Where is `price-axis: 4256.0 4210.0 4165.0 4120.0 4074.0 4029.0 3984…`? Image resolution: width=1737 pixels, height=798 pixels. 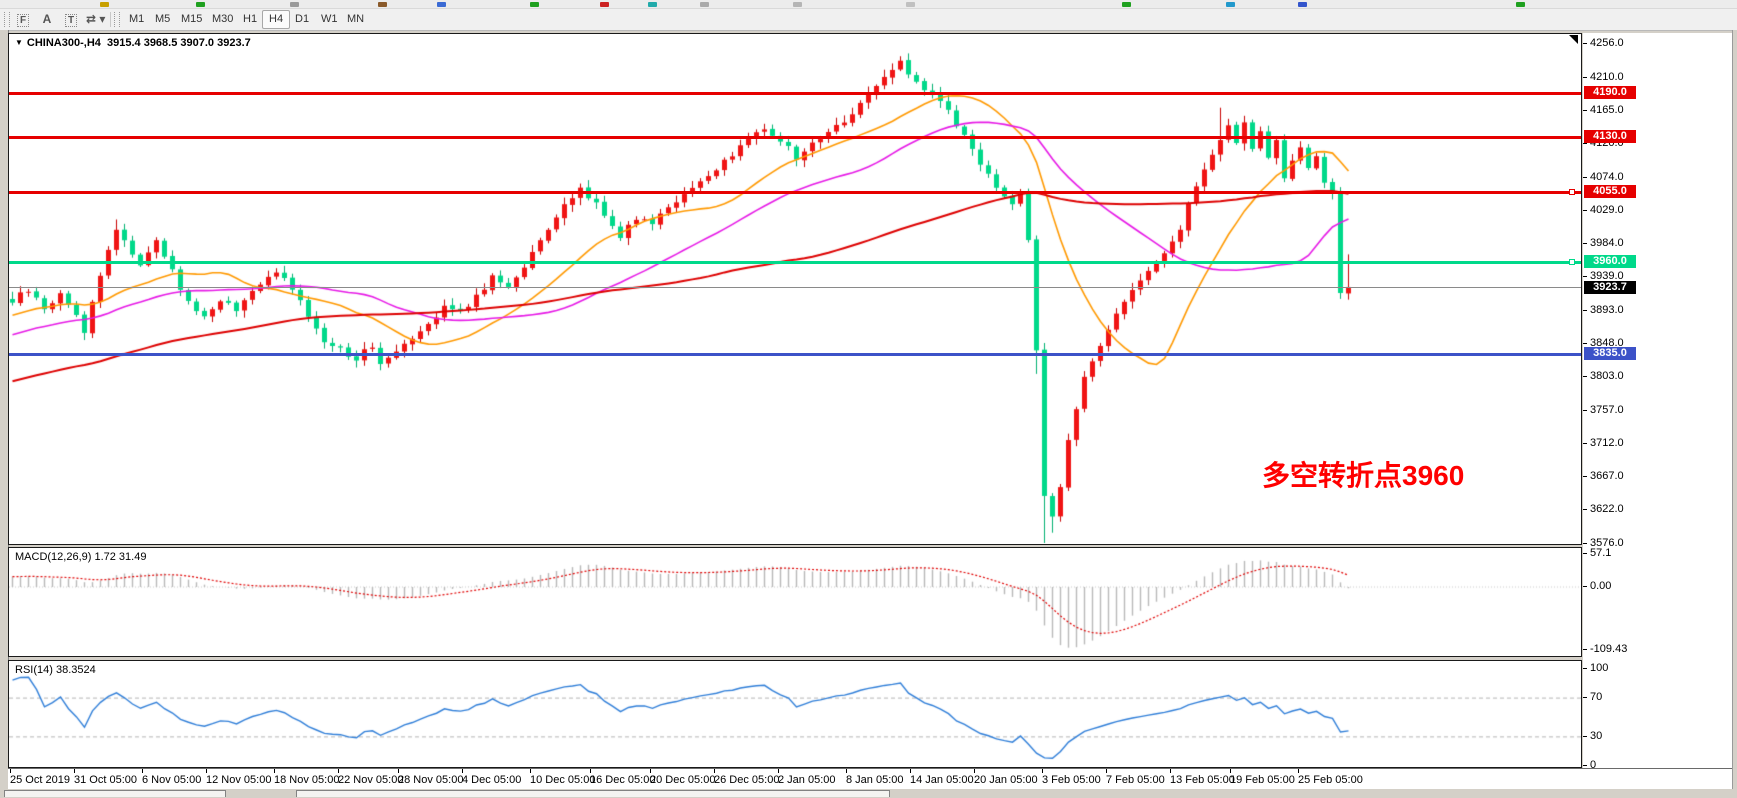
price-axis: 4256.0 4210.0 4165.0 4120.0 4074.0 4029.0 3984… is located at coordinates (1657, 402).